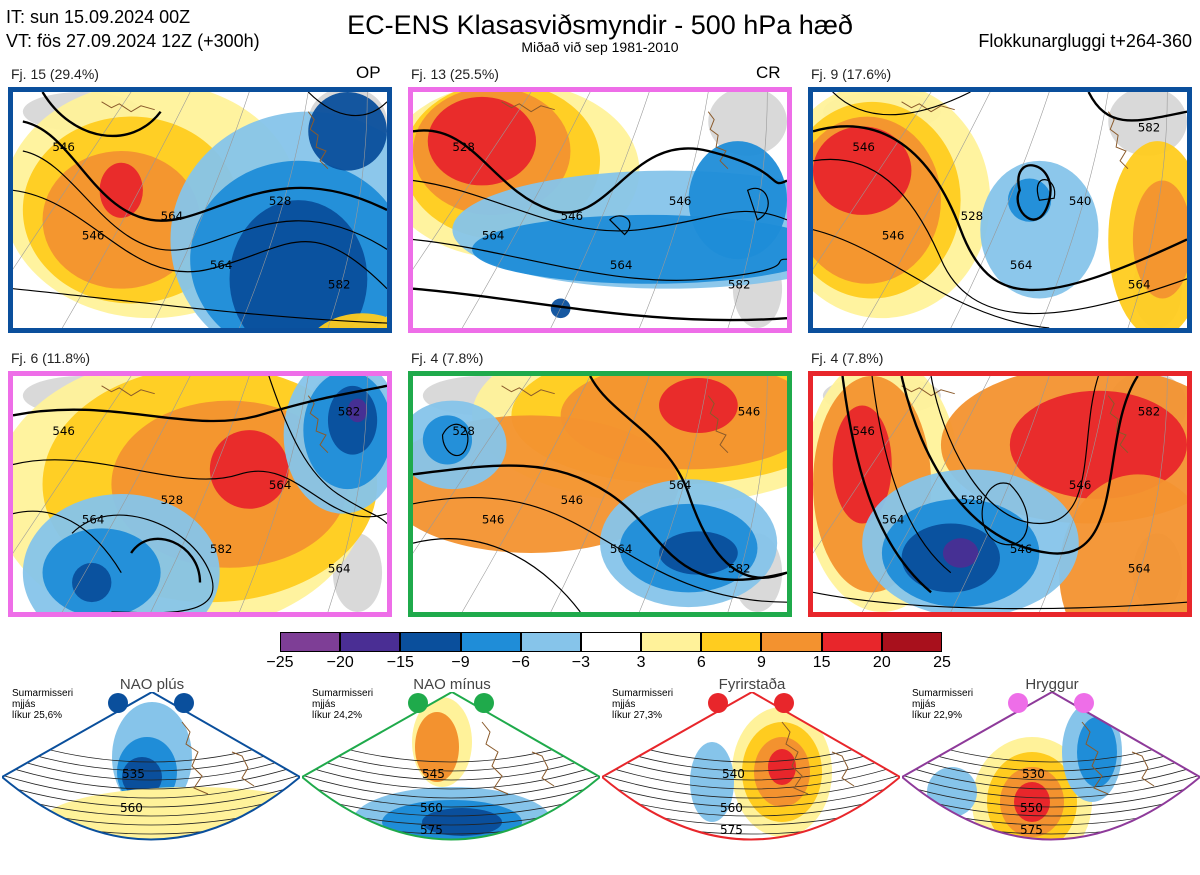 Image resolution: width=1200 pixels, height=875 pixels. What do you see at coordinates (433, 774) in the screenshot?
I see `regime-contour-label: 545` at bounding box center [433, 774].